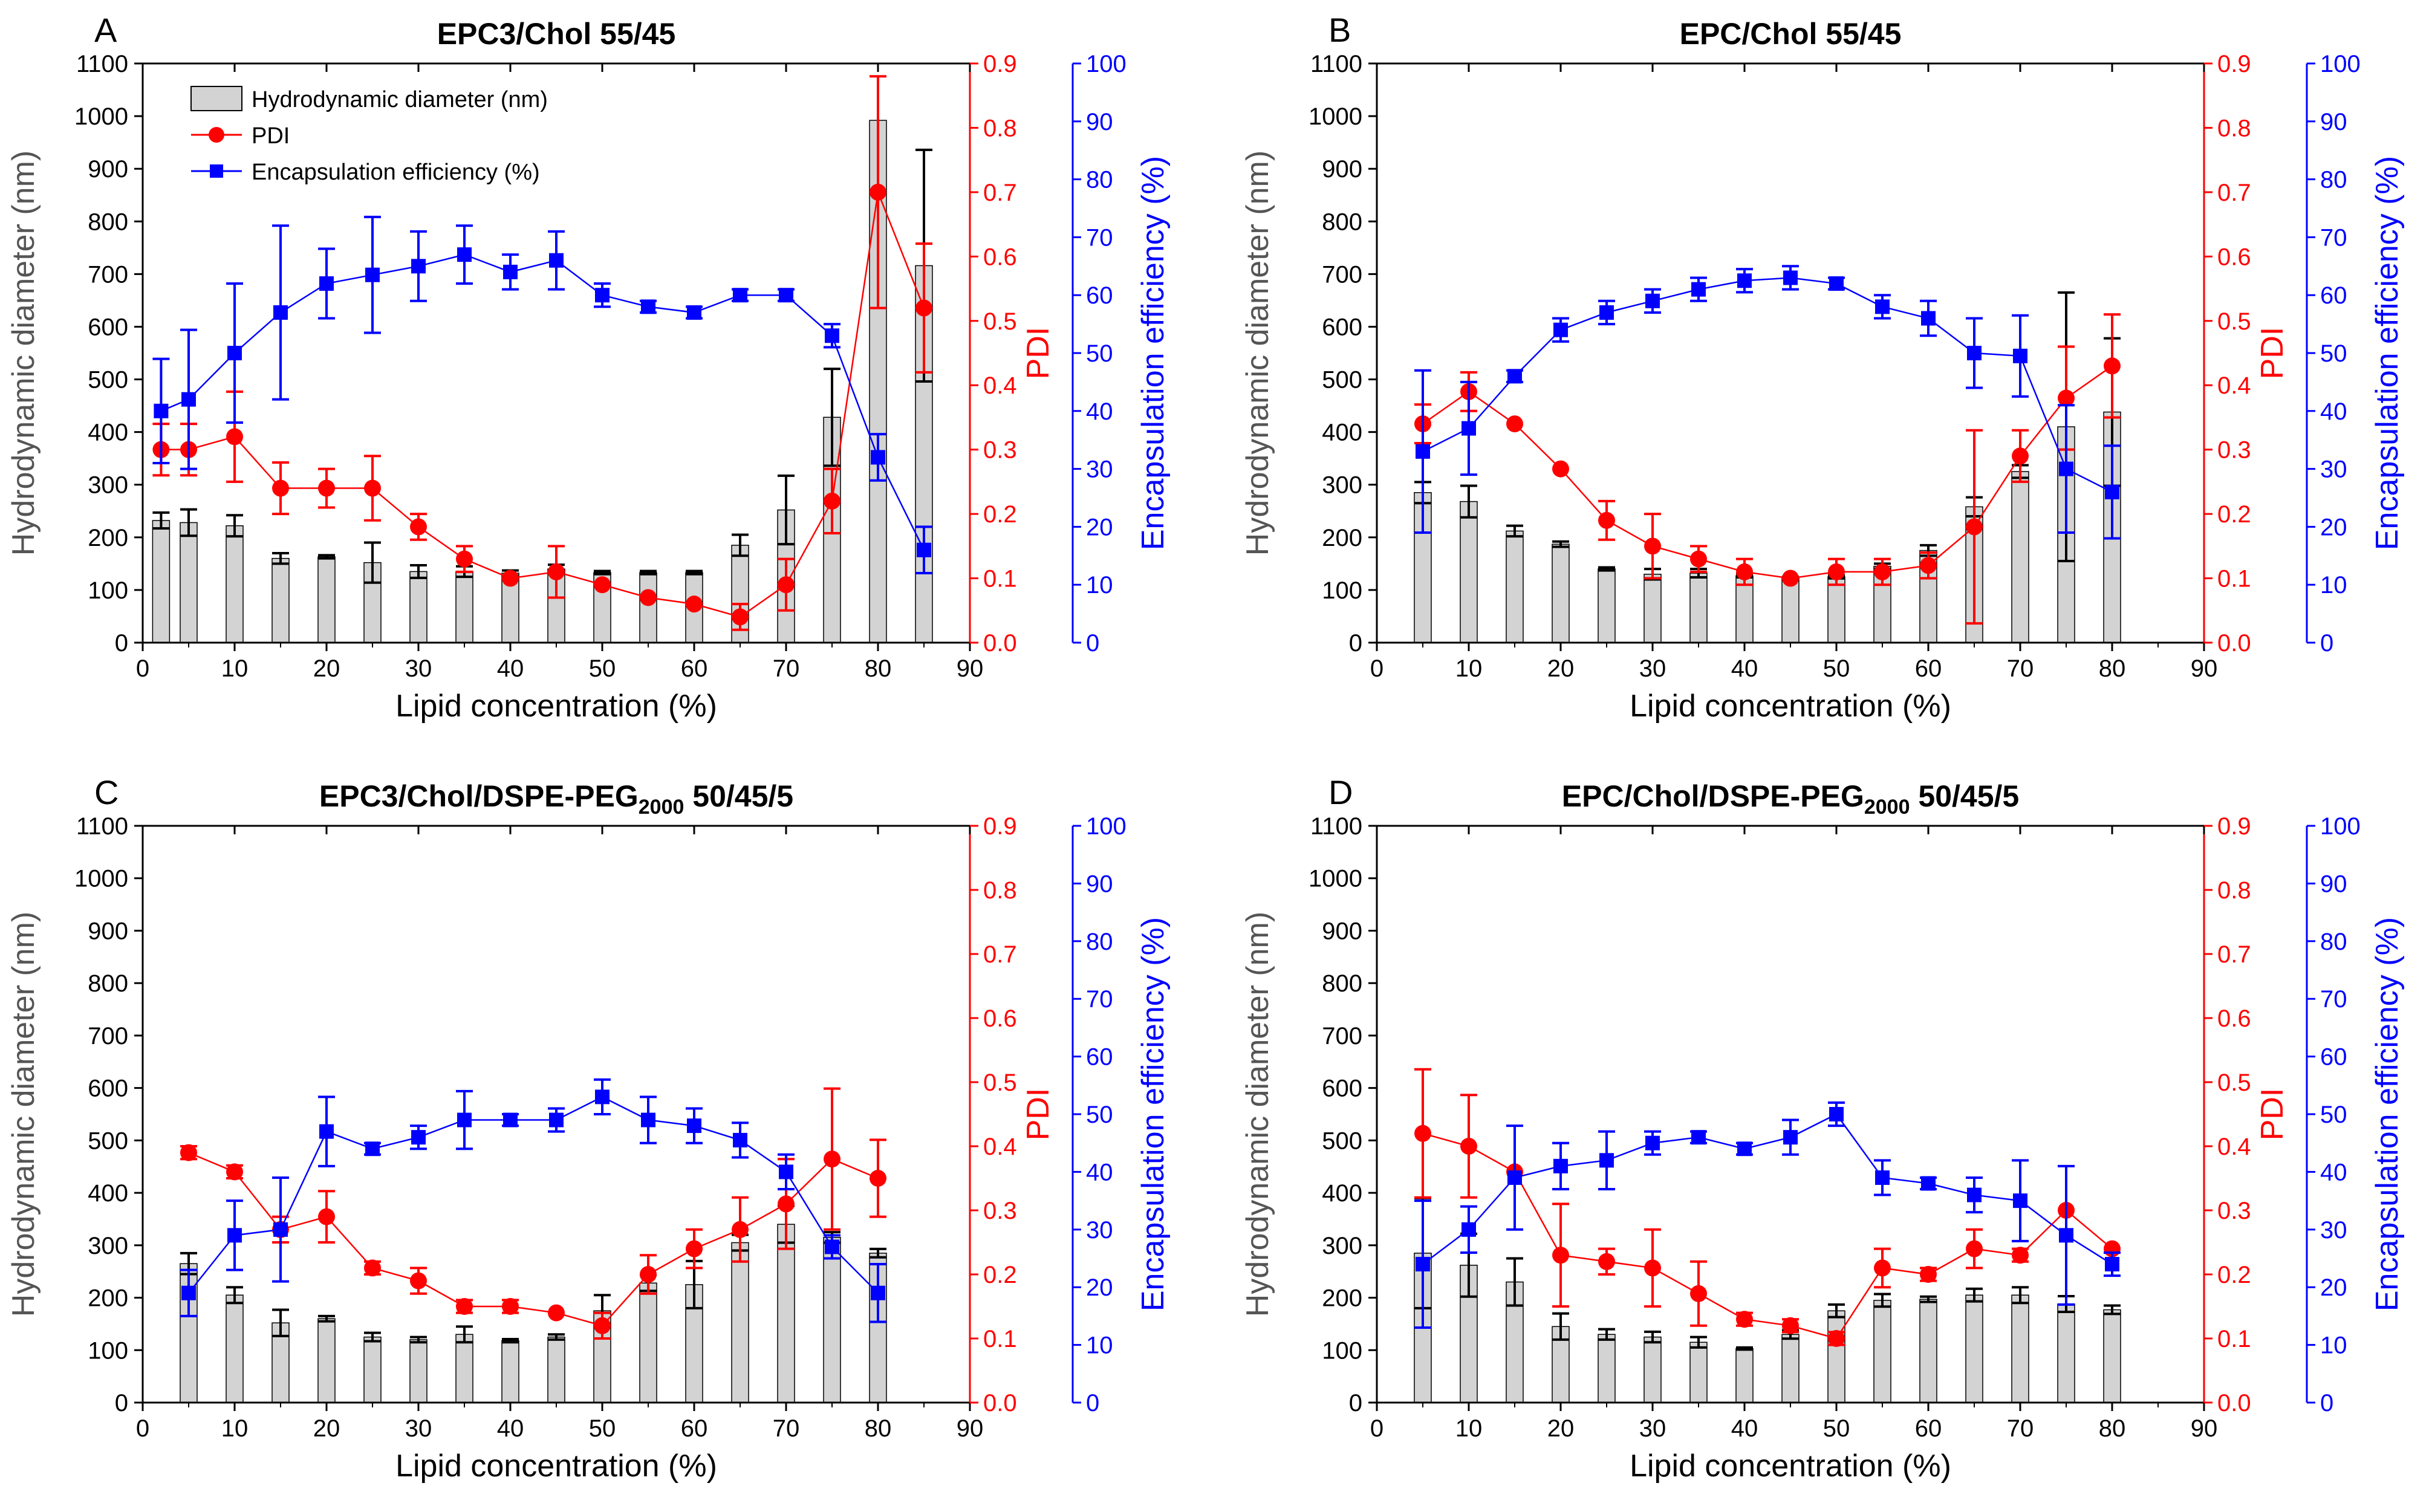 The height and width of the screenshot is (1512, 2432). Describe the element at coordinates (2112, 668) in the screenshot. I see `x-tick-label: 80` at that location.